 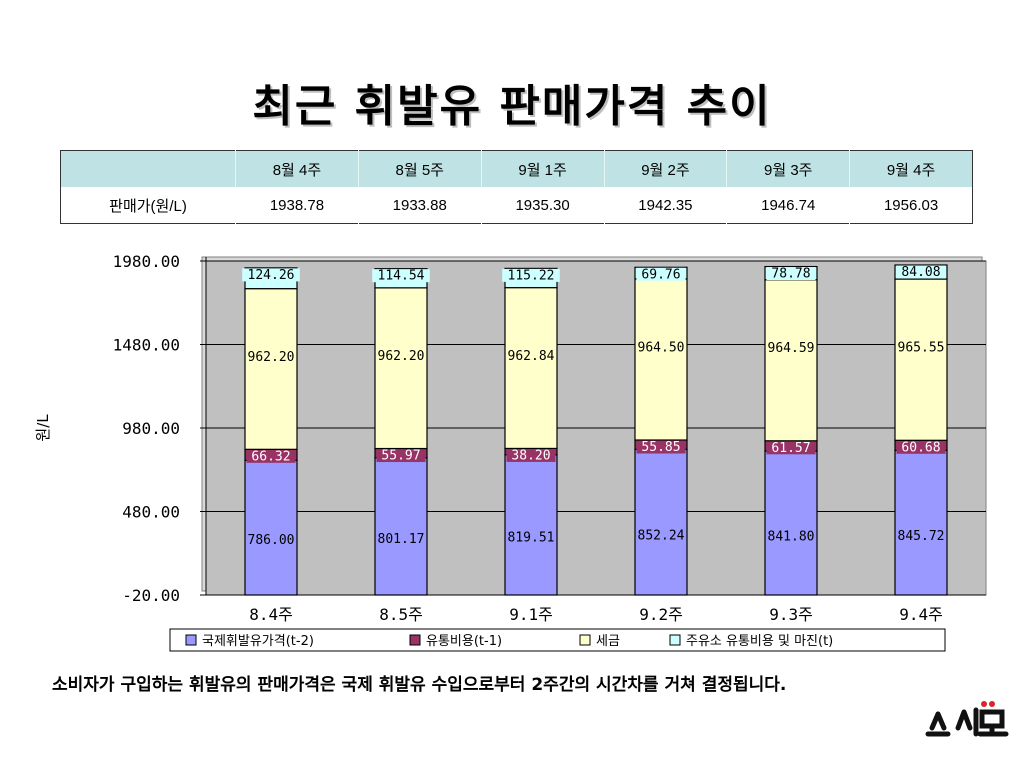 What do you see at coordinates (464, 641) in the screenshot?
I see `legend-label: 유통비용(t-1)` at bounding box center [464, 641].